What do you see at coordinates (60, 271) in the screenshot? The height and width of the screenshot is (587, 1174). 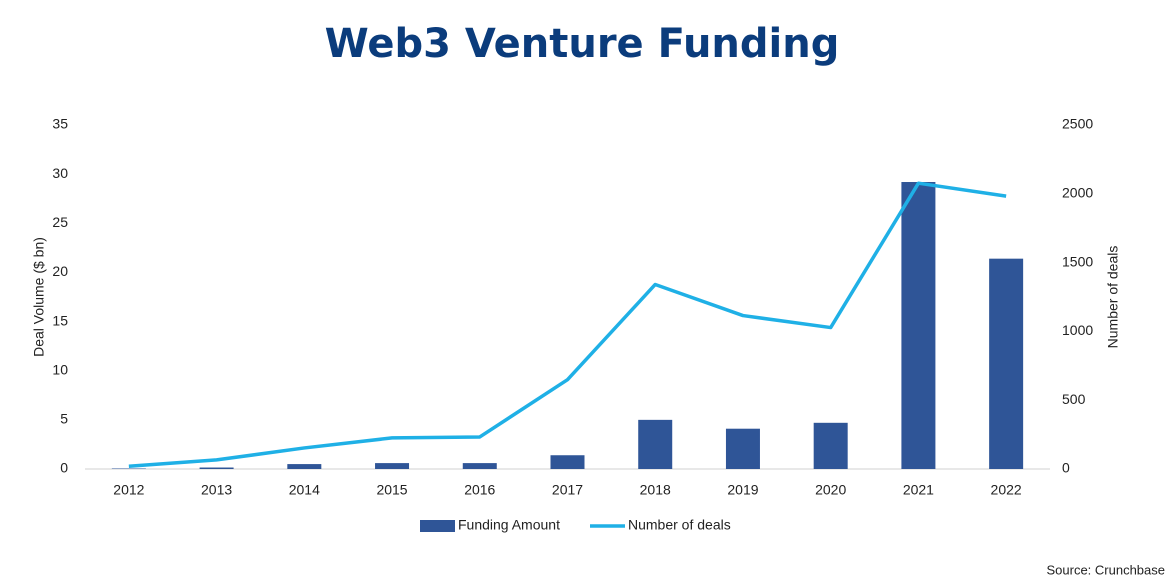 I see `y-tick-label: 20` at bounding box center [60, 271].